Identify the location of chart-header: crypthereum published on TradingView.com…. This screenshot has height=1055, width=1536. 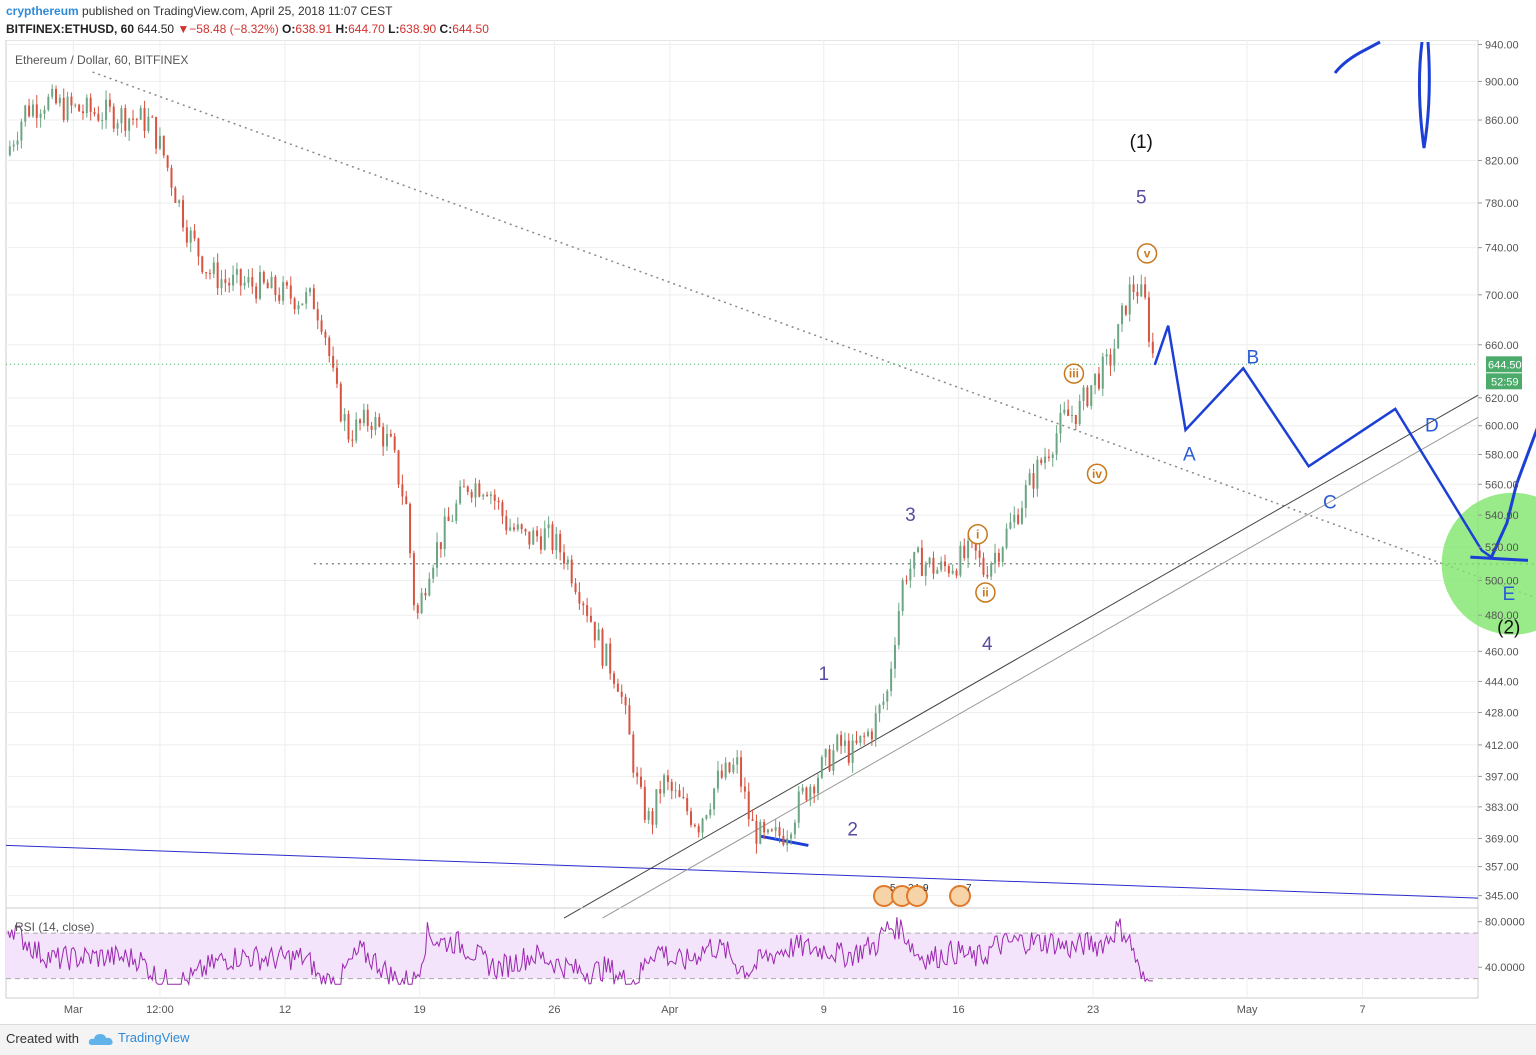
(768, 20).